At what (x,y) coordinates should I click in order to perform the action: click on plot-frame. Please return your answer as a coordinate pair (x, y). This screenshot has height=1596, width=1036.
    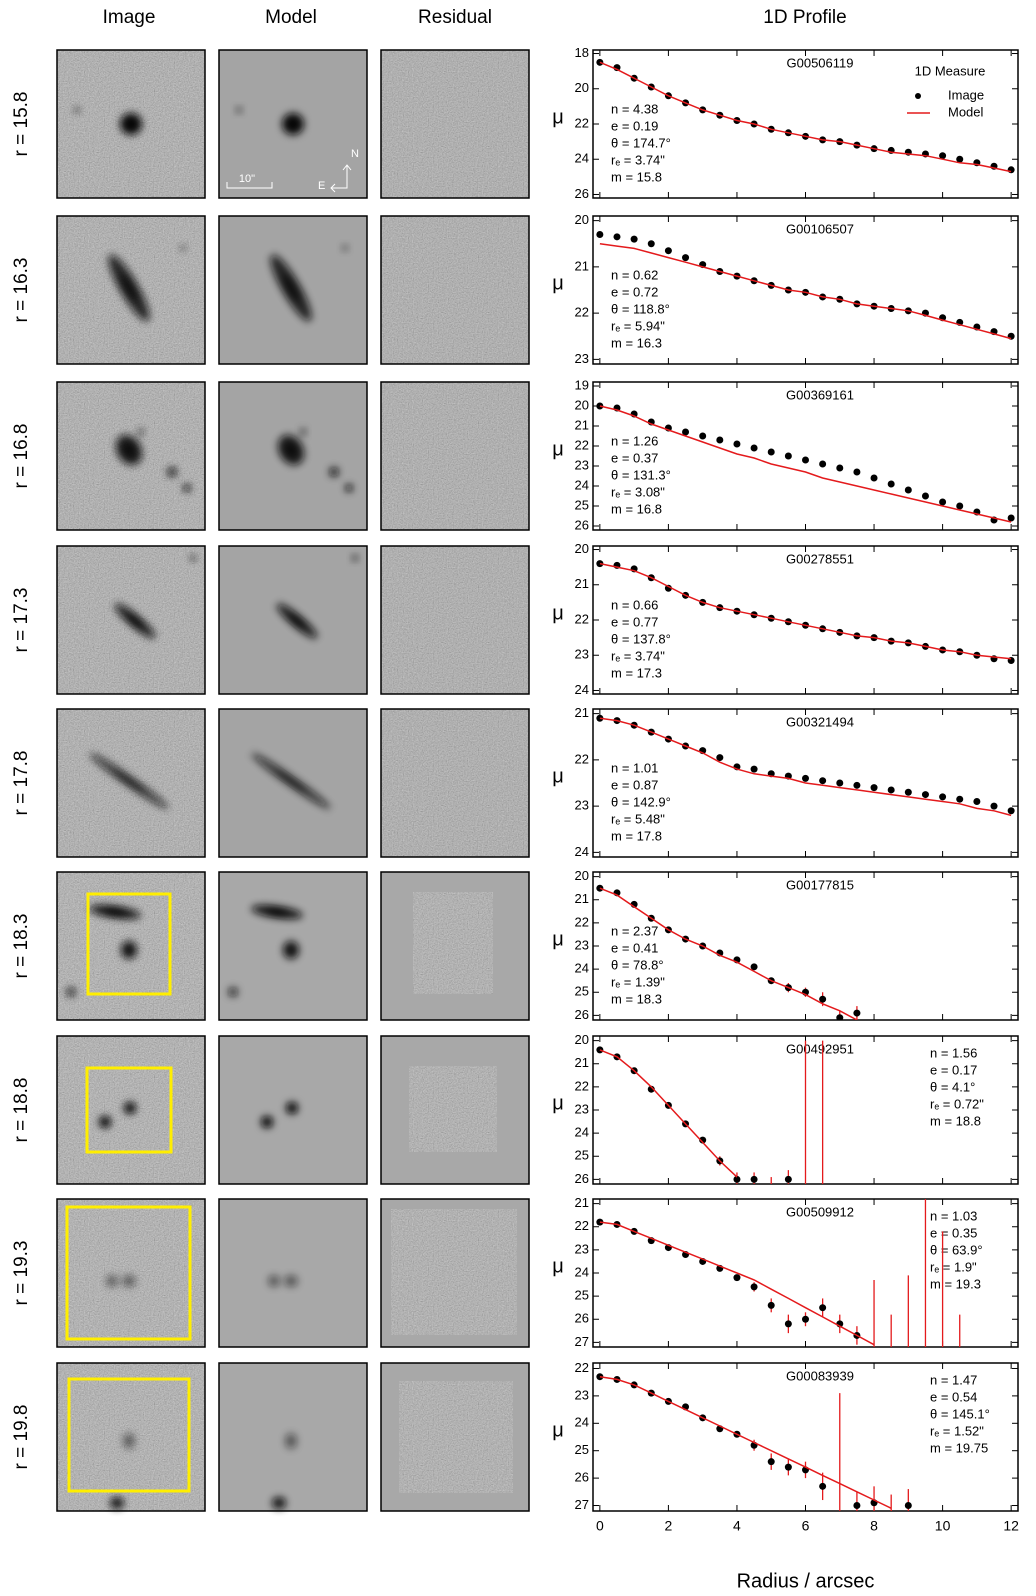
    Looking at the image, I should click on (805, 124).